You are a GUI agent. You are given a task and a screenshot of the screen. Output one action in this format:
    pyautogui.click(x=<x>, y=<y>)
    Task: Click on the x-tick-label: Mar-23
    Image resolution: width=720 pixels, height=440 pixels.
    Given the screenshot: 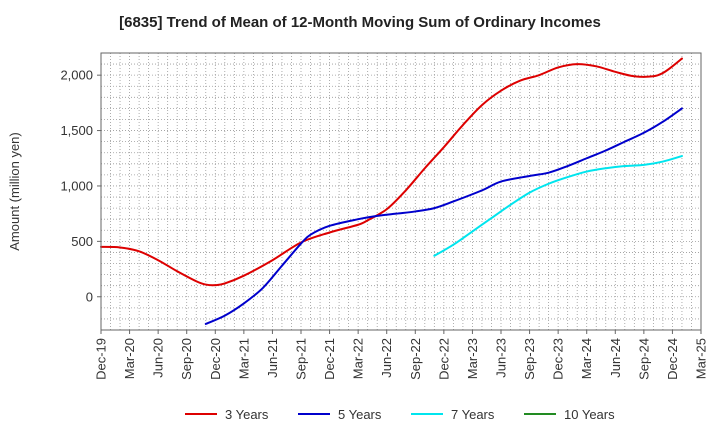 What is the action you would take?
    pyautogui.click(x=472, y=358)
    